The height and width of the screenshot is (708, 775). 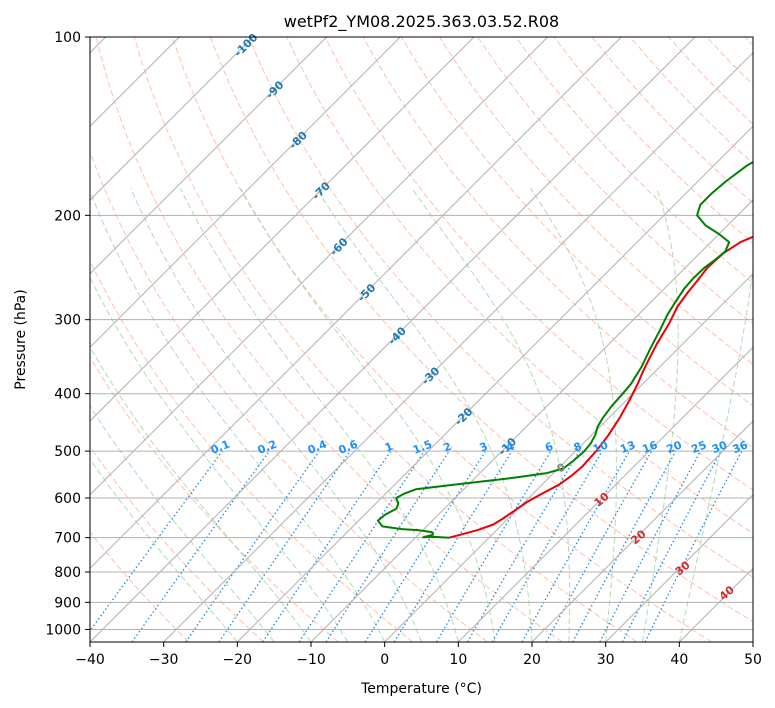 What do you see at coordinates (67, 216) in the screenshot?
I see `y-tick-label: 200` at bounding box center [67, 216].